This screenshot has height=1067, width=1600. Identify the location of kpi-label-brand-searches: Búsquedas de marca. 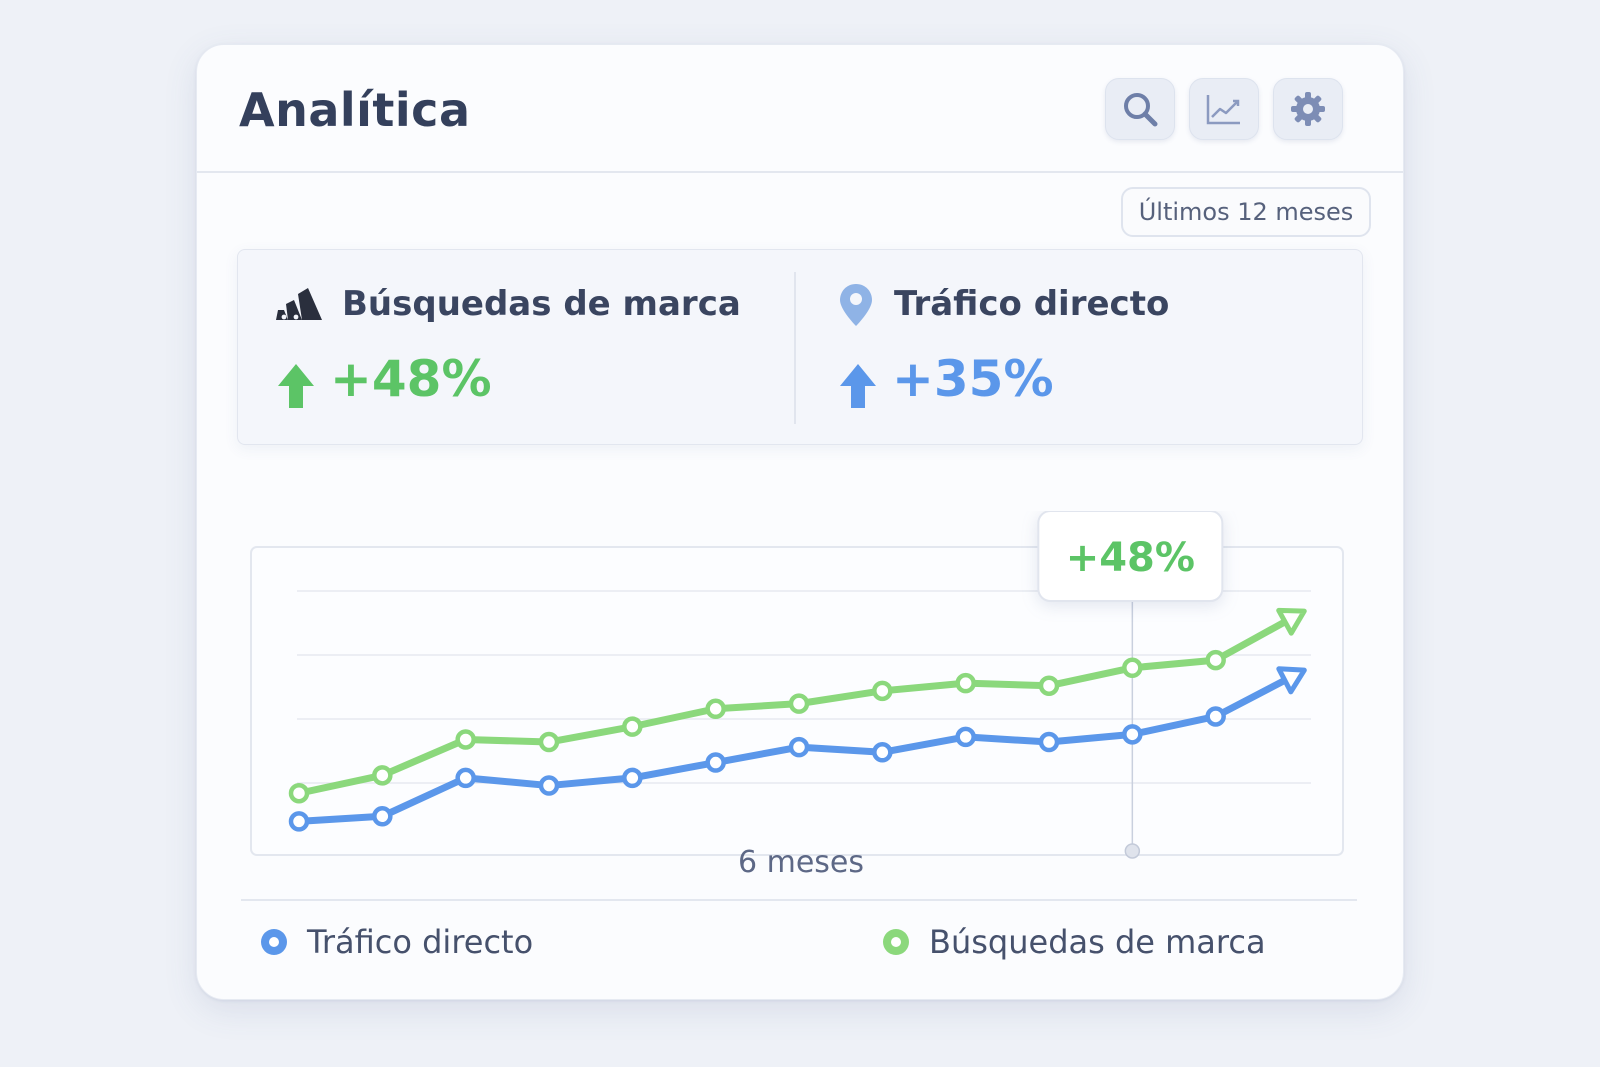
(541, 304).